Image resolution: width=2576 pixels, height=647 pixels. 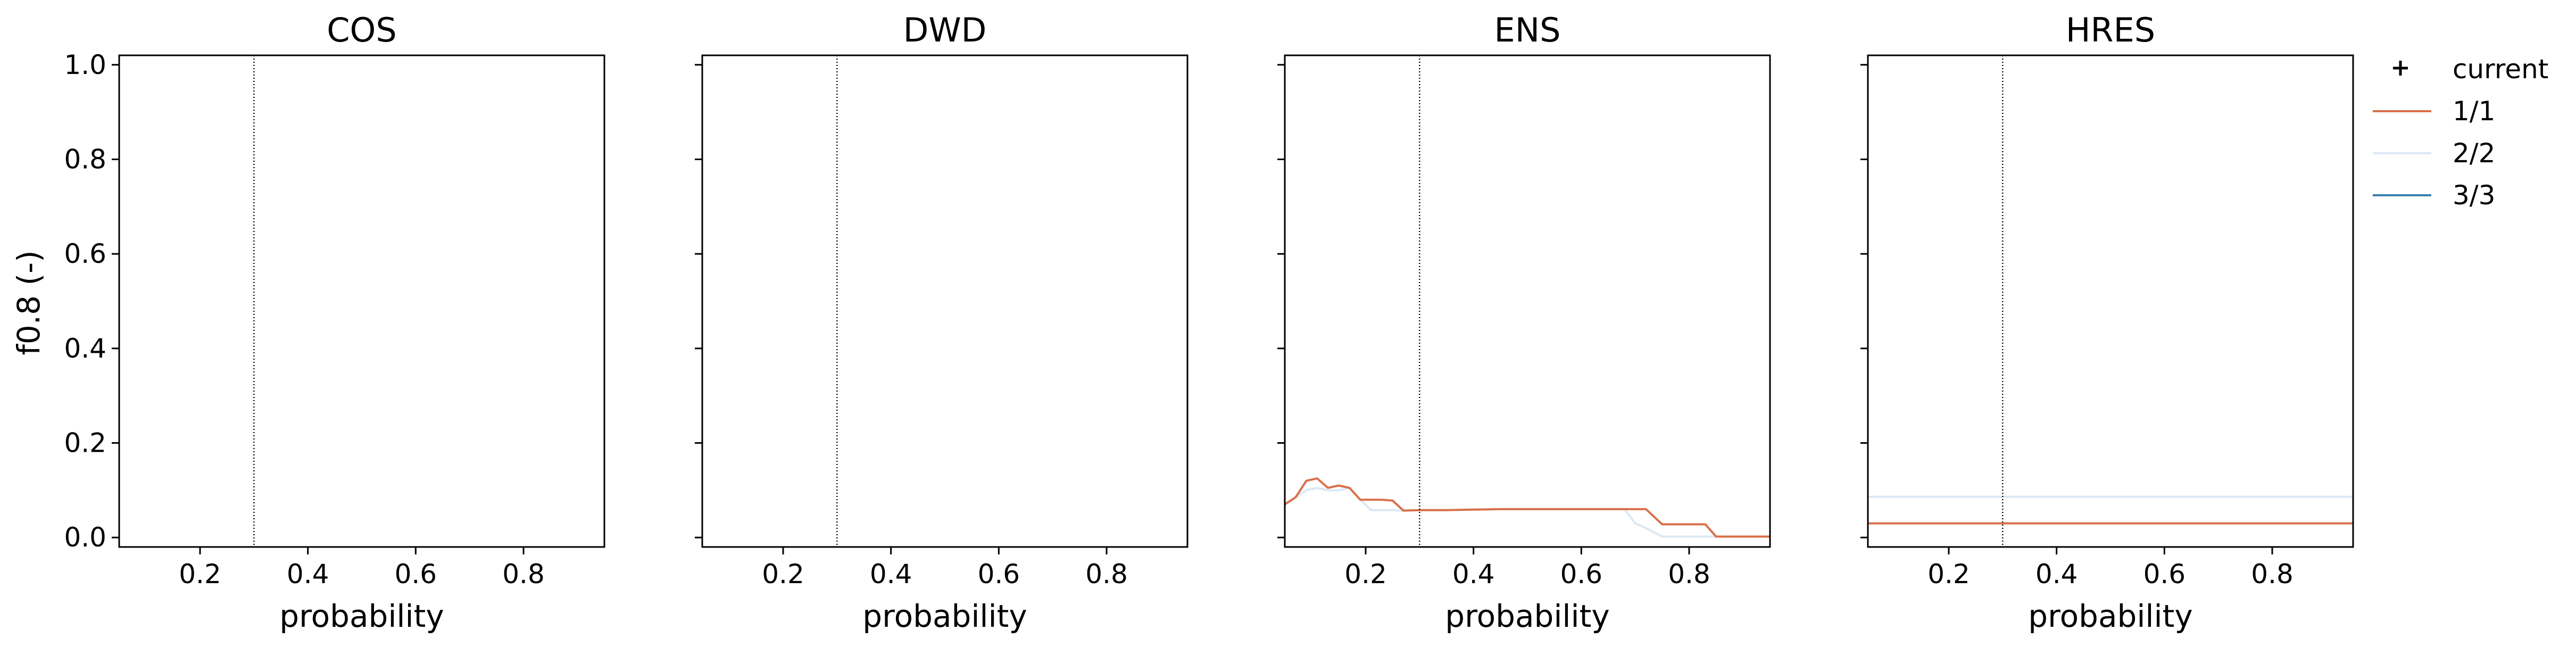 I want to click on legend-label: 2/2, so click(x=2474, y=153).